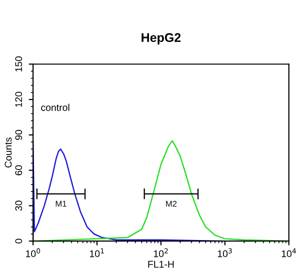 The width and height of the screenshot is (306, 280). What do you see at coordinates (18, 99) in the screenshot?
I see `y-tick-label: 120` at bounding box center [18, 99].